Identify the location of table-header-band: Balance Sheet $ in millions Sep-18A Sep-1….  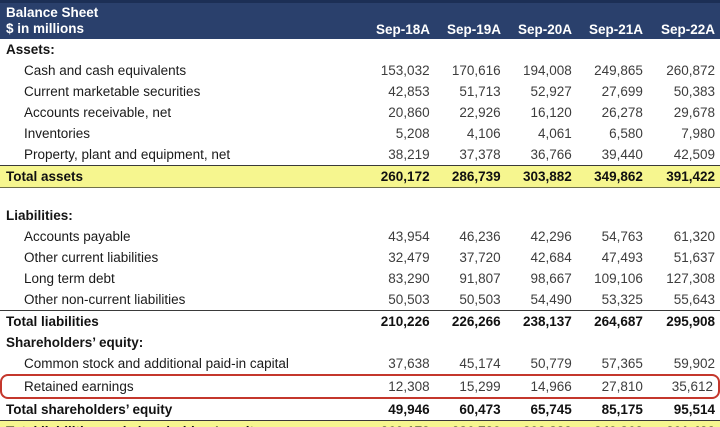
(360, 19).